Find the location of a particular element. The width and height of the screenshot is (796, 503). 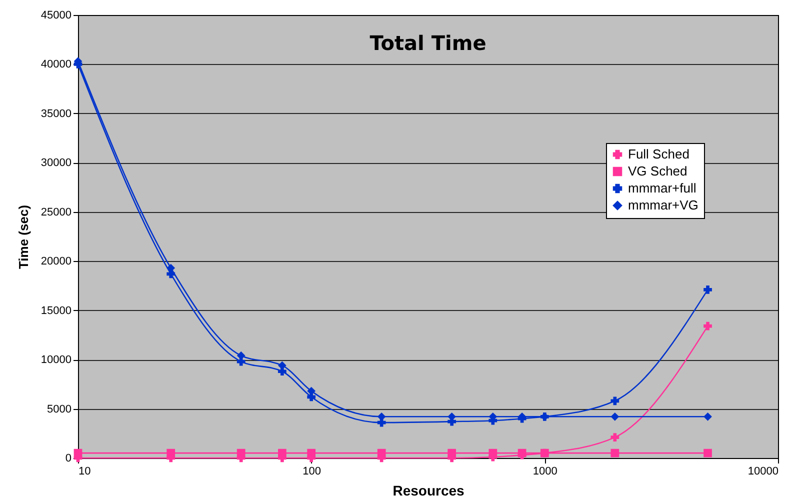

x-axis-title: Resources is located at coordinates (428, 490).